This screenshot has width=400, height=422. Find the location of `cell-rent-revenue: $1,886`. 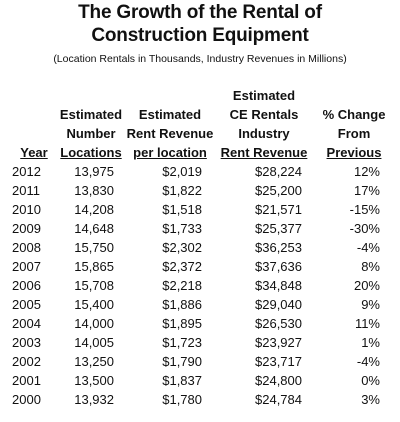

cell-rent-revenue: $1,886 is located at coordinates (182, 304).